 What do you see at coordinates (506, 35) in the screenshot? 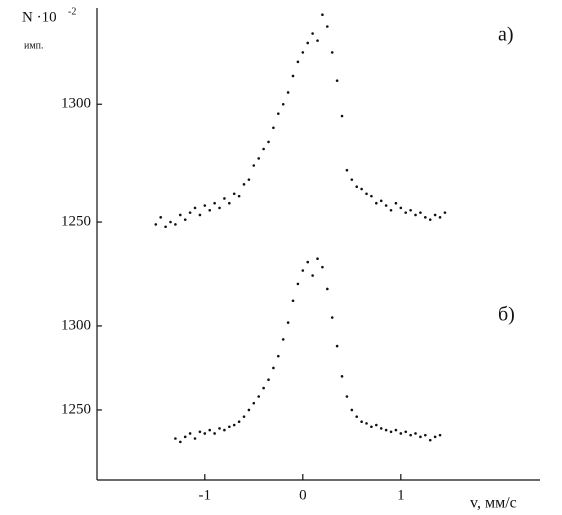
I see `panel-label: а)` at bounding box center [506, 35].